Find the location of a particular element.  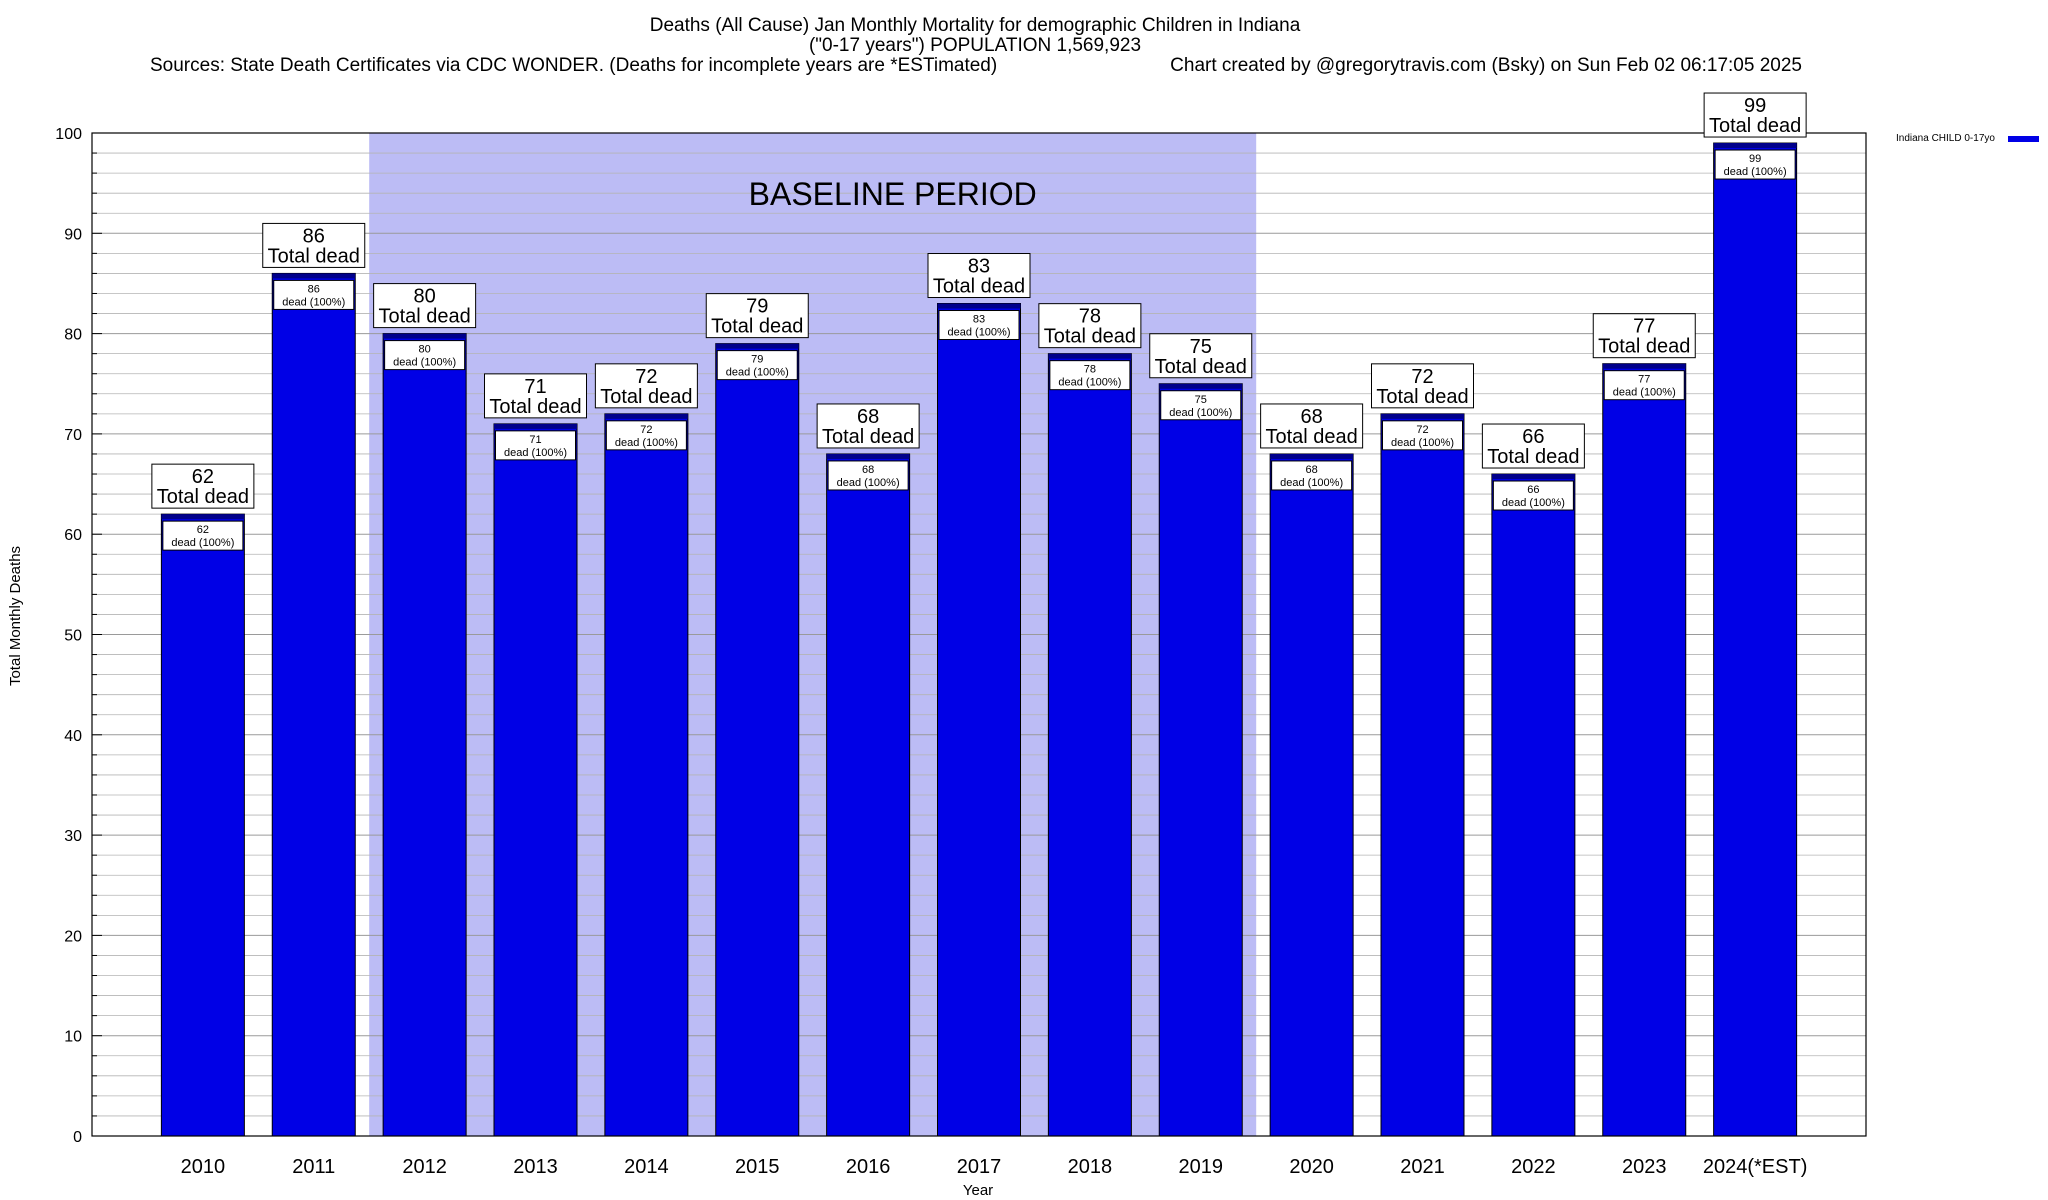

y-tick-label: 10 is located at coordinates (73, 1037).